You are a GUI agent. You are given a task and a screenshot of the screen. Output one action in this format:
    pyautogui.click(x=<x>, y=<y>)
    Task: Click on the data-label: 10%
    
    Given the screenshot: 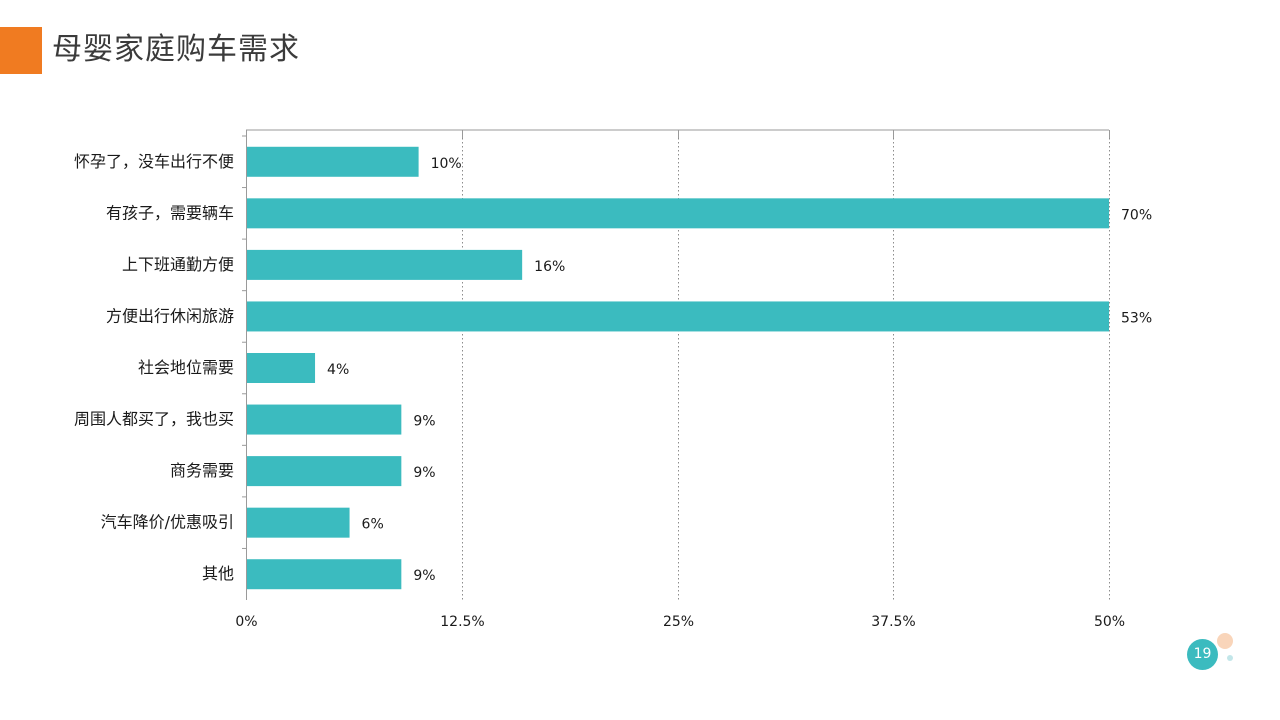 What is the action you would take?
    pyautogui.click(x=446, y=164)
    